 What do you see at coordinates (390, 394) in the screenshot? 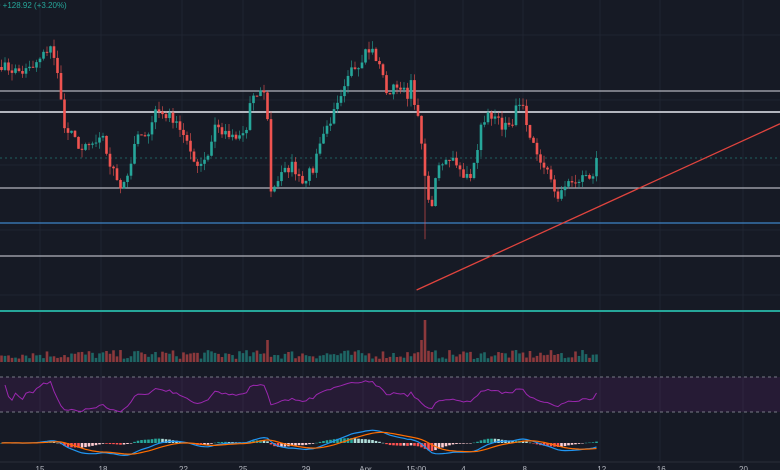
I see `rsi-pane` at bounding box center [390, 394].